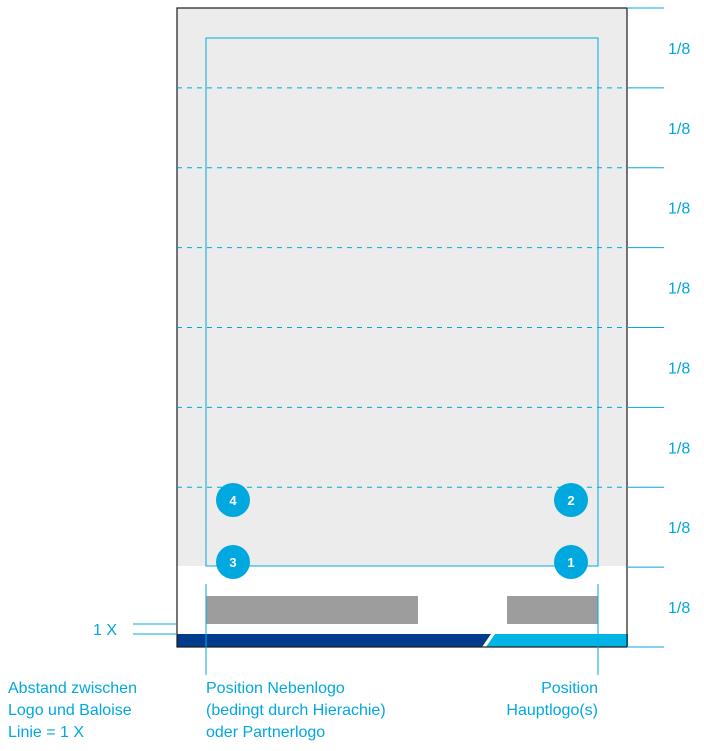 The image size is (704, 751). What do you see at coordinates (645, 327) in the screenshot?
I see `right-ticks` at bounding box center [645, 327].